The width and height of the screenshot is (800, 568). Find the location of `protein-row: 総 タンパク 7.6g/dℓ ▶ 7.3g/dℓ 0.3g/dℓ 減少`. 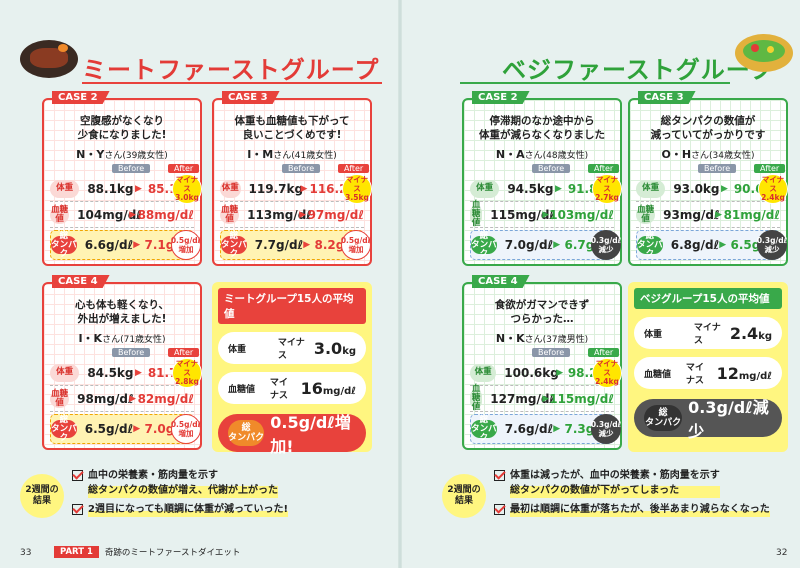

protein-row: 総 タンパク 7.6g/dℓ ▶ 7.3g/dℓ 0.3g/dℓ 減少 is located at coordinates (546, 429).